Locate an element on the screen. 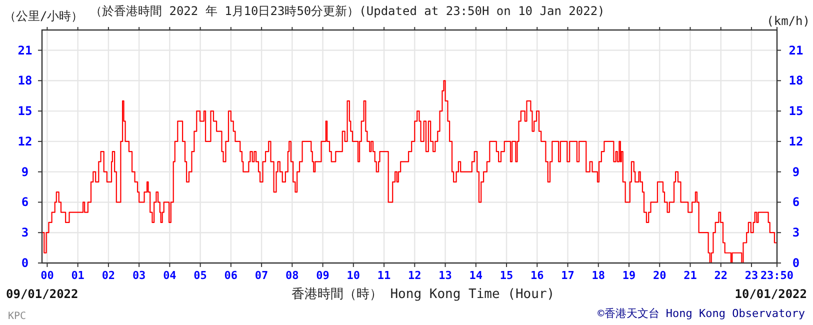  x-tick-label: 07 is located at coordinates (261, 275).